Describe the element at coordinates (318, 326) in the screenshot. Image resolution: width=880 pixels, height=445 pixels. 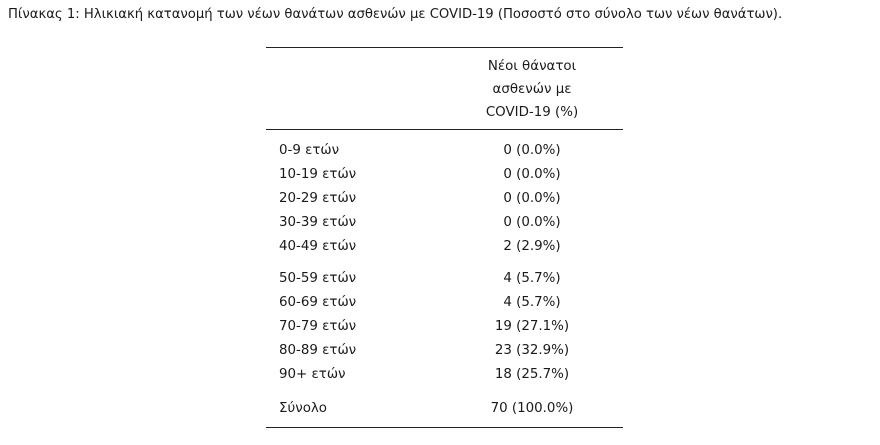
I see `age-group-label: 70-79 ετών` at that location.